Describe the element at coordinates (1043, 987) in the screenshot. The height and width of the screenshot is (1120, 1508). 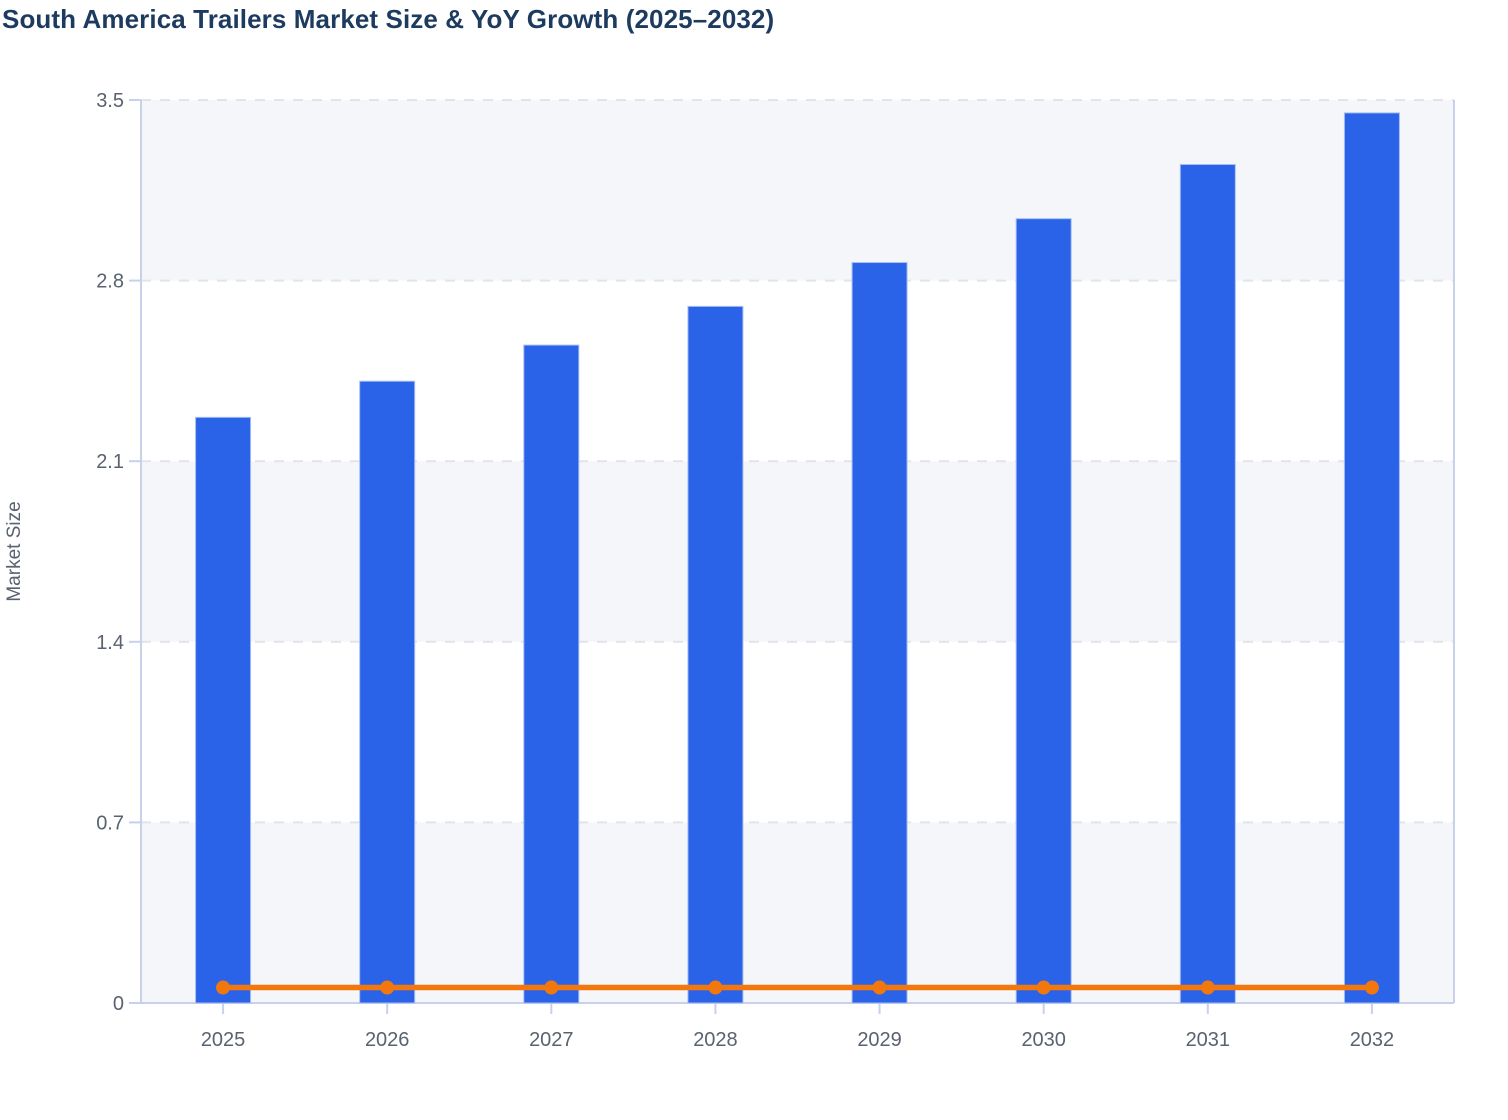
I see `yoy-marker-2030` at that location.